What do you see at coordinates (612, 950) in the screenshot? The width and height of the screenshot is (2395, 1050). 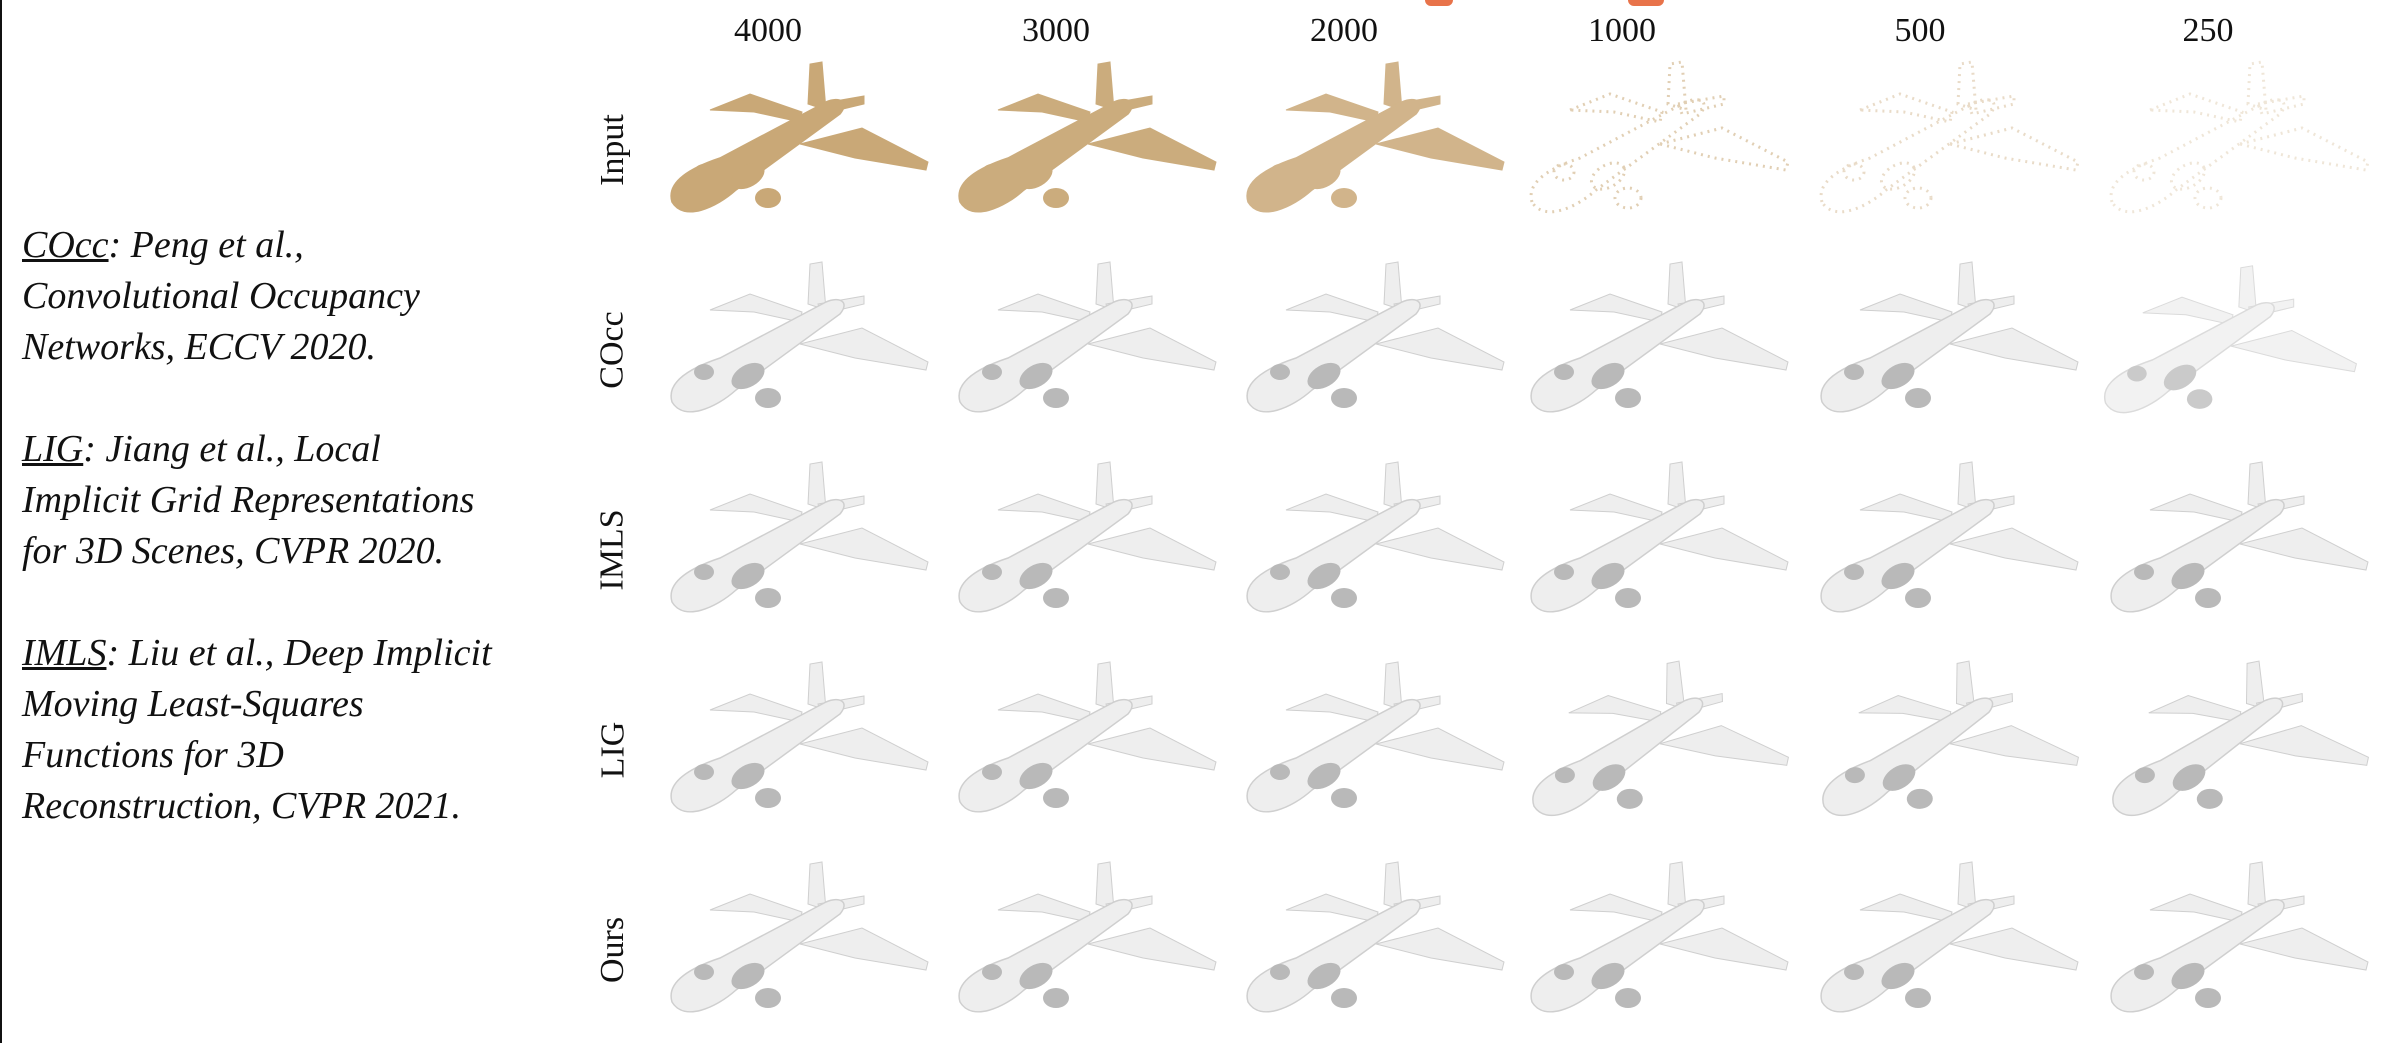 I see `row-label-ours: Ours` at bounding box center [612, 950].